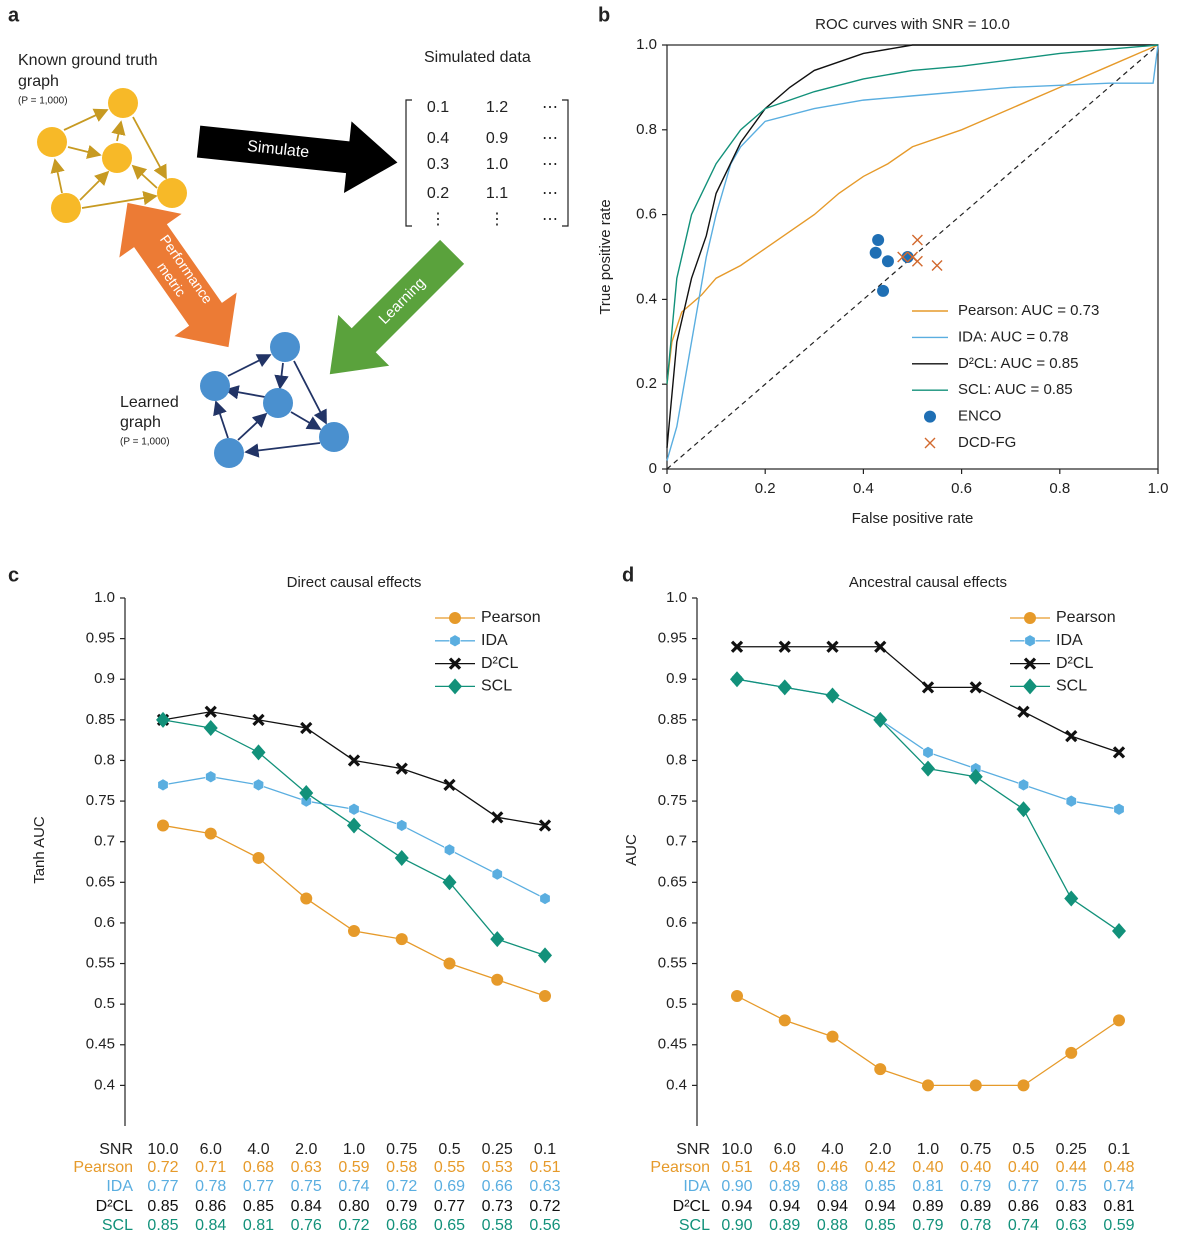 Image resolution: width=1177 pixels, height=1236 pixels. What do you see at coordinates (497, 164) in the screenshot?
I see `matrix-cell: 1.0` at bounding box center [497, 164].